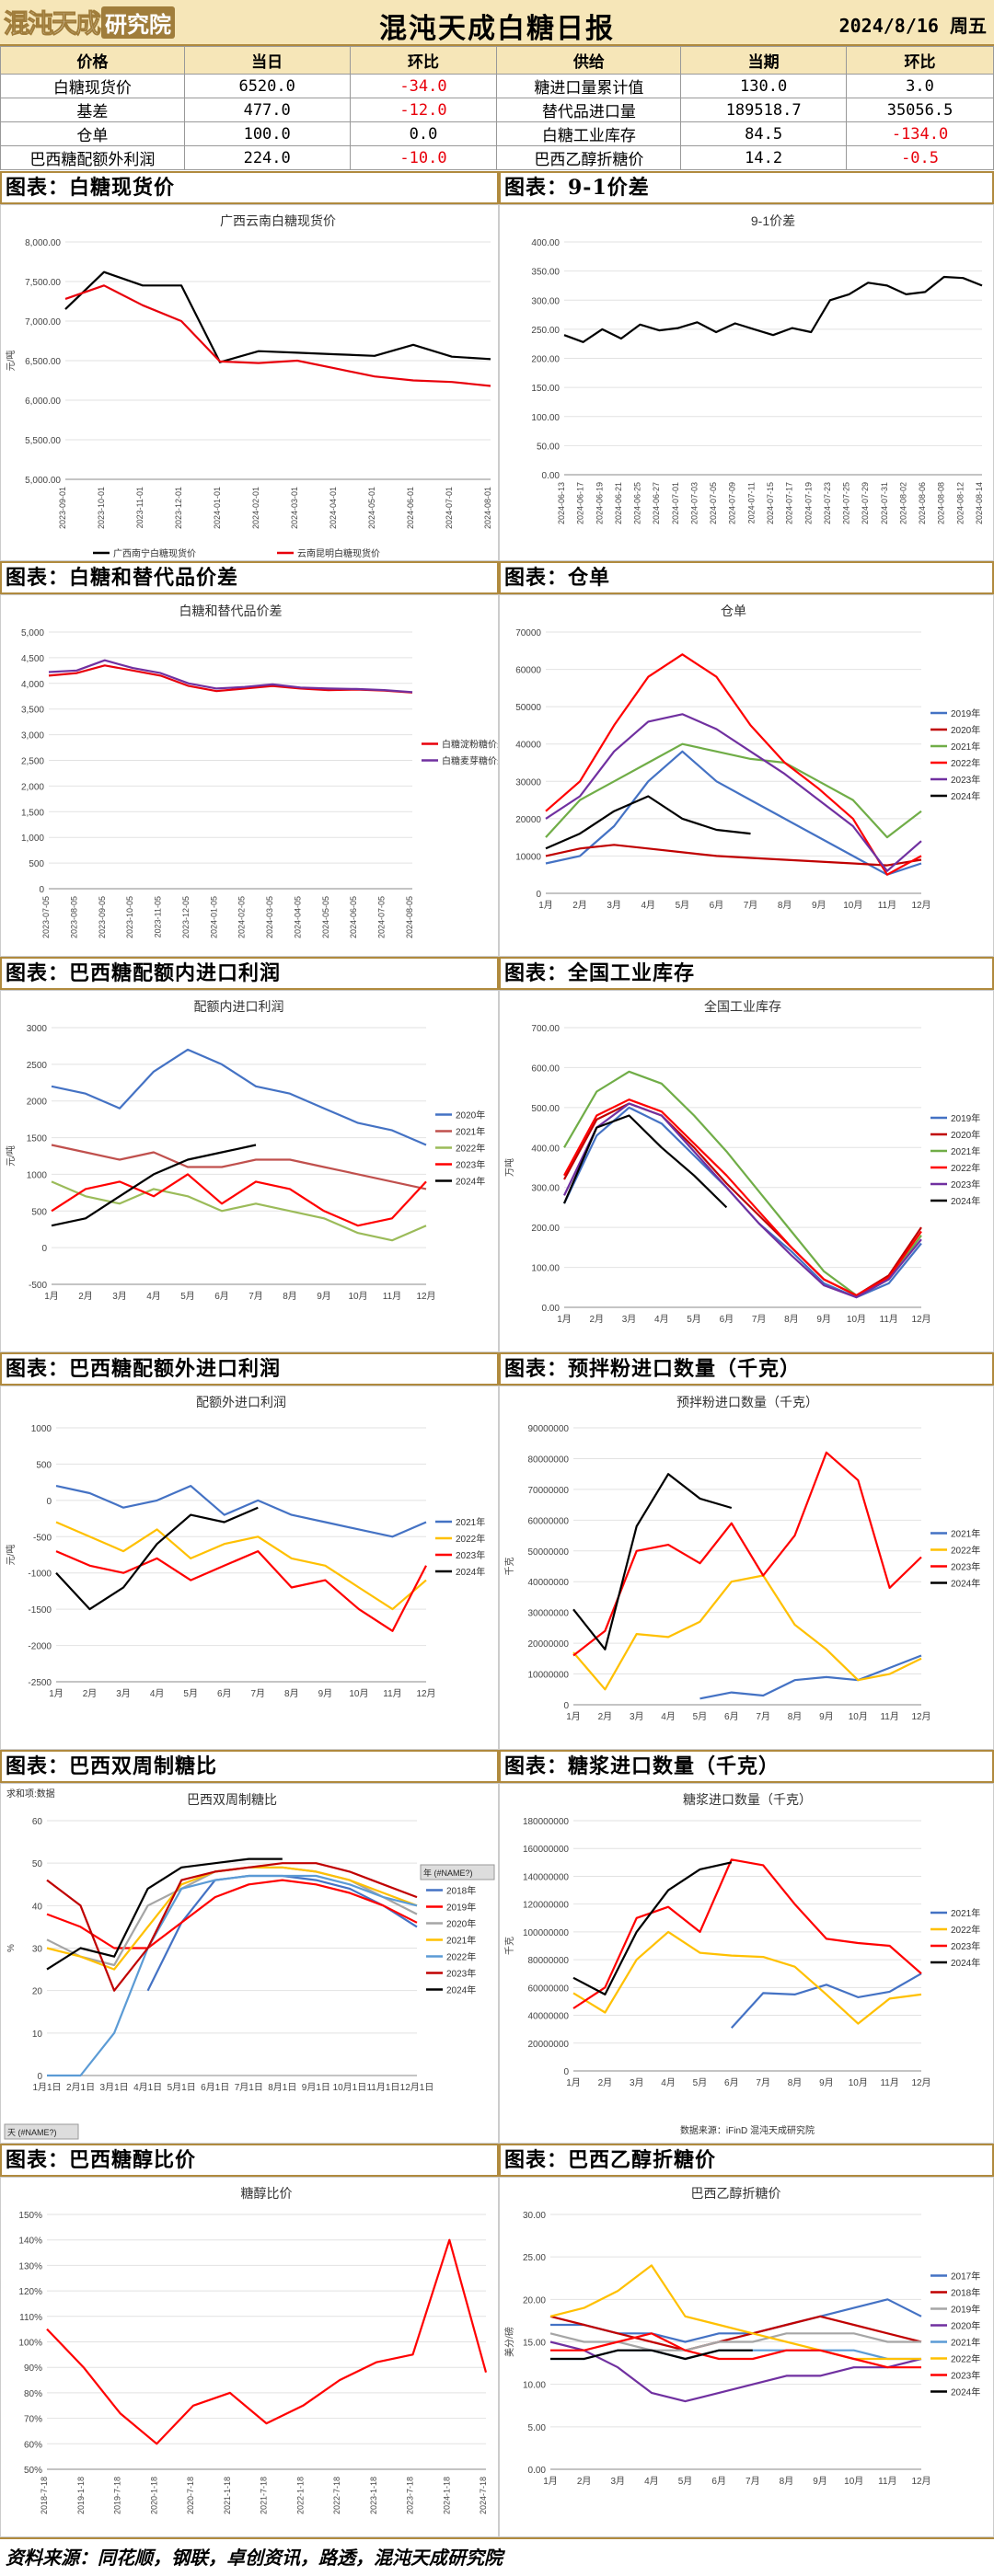  What do you see at coordinates (382, 917) in the screenshot?
I see `x-tick-label: 2024-07-05` at bounding box center [382, 917].